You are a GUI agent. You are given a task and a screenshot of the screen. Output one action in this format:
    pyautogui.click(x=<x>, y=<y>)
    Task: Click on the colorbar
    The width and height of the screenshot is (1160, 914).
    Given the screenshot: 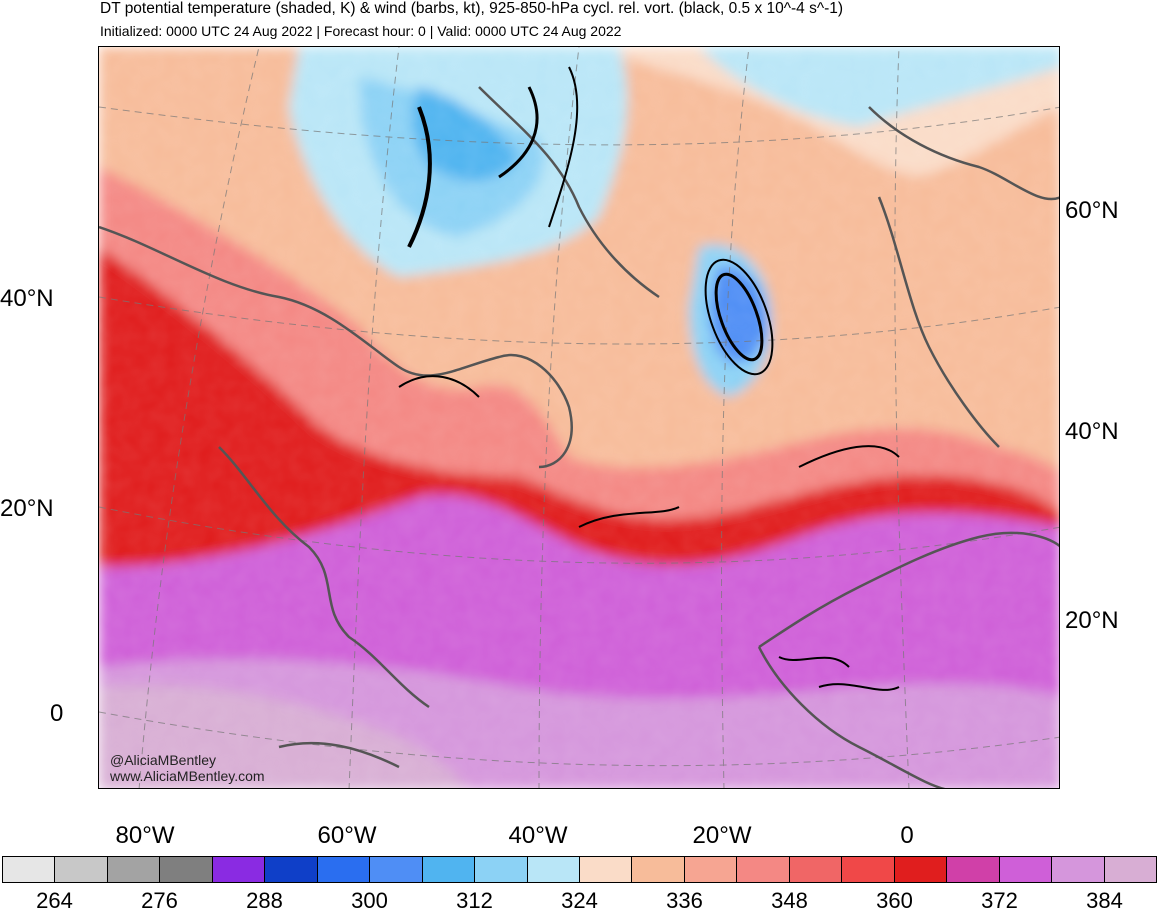 What is the action you would take?
    pyautogui.click(x=579, y=869)
    